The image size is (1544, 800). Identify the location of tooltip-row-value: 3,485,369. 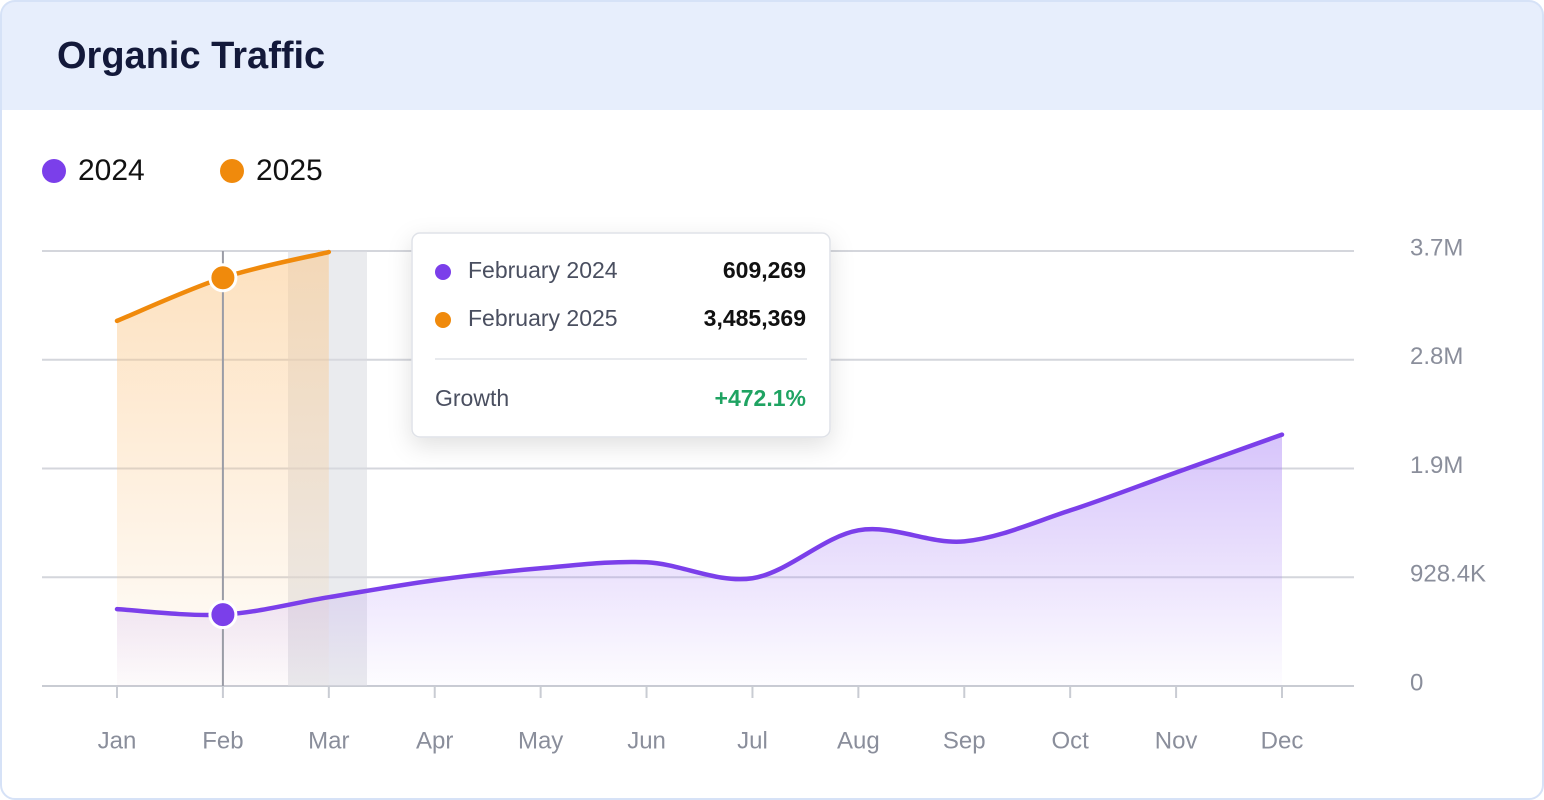
(755, 318).